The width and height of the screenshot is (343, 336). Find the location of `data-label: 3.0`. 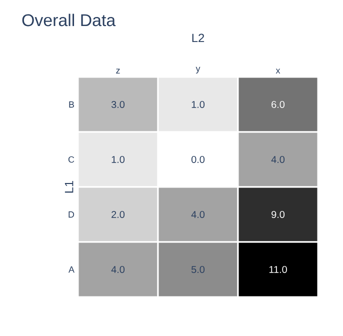

data-label: 3.0 is located at coordinates (118, 104).